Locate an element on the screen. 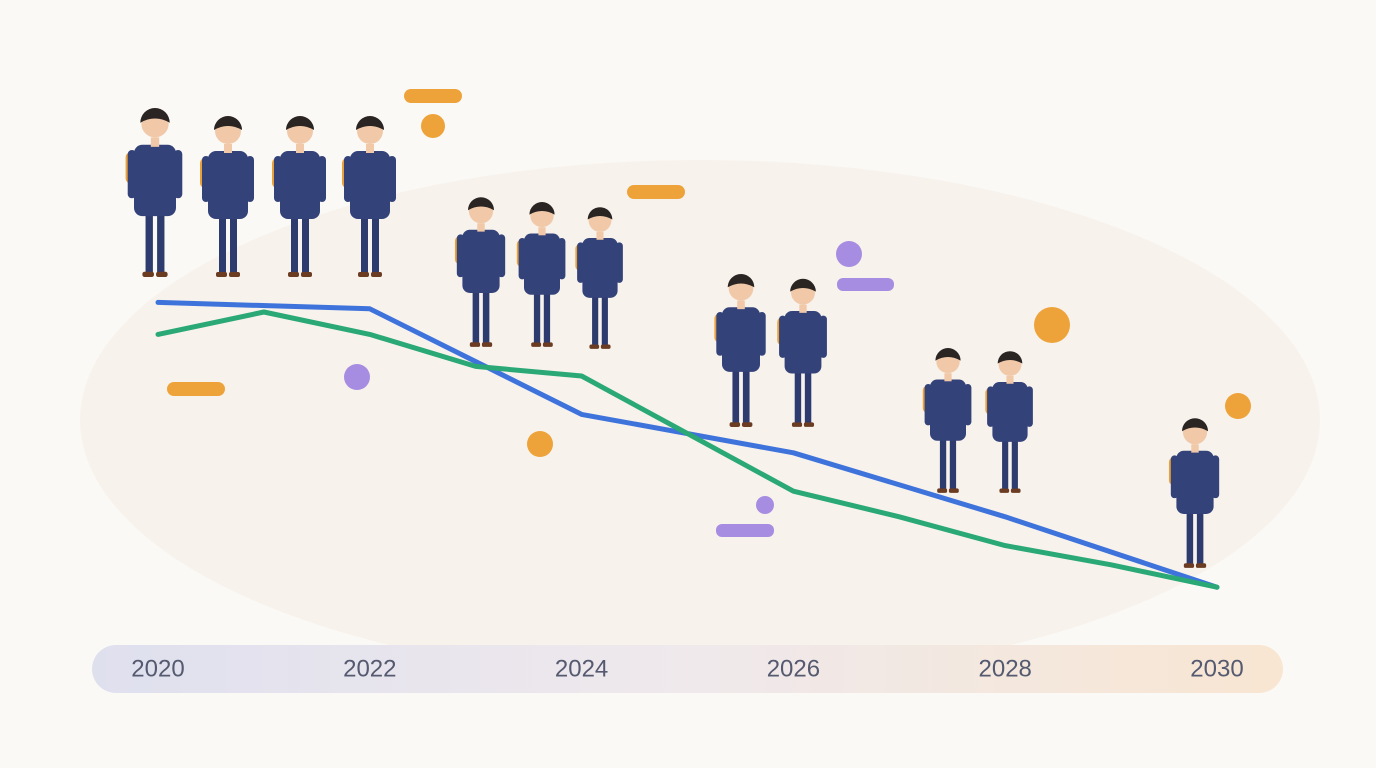 This screenshot has width=1376, height=768. x-tick-label: 2026 is located at coordinates (793, 668).